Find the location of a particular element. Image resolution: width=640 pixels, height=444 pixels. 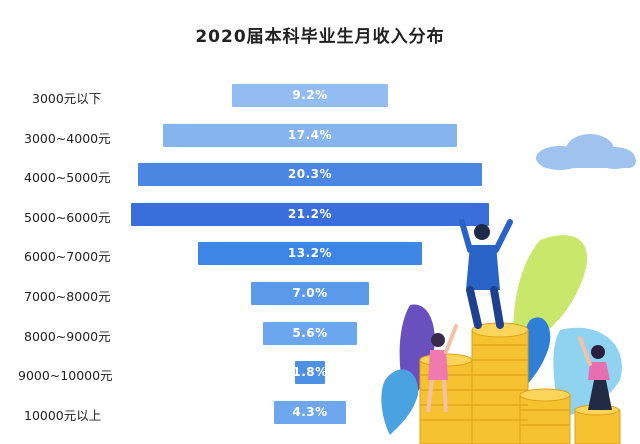

category-label: 6000~7000元 is located at coordinates (67, 257).